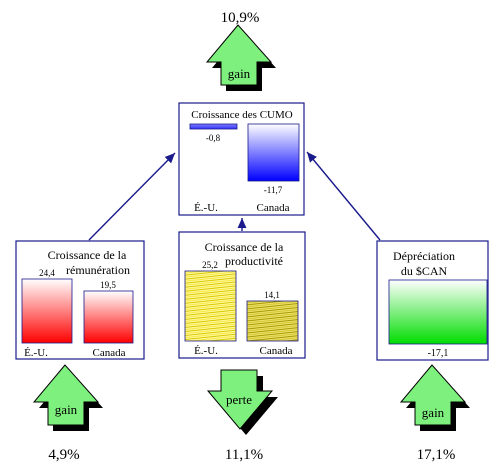 The image size is (490, 469). I want to click on remuneration-gain-arrow-shape, so click(66, 395).